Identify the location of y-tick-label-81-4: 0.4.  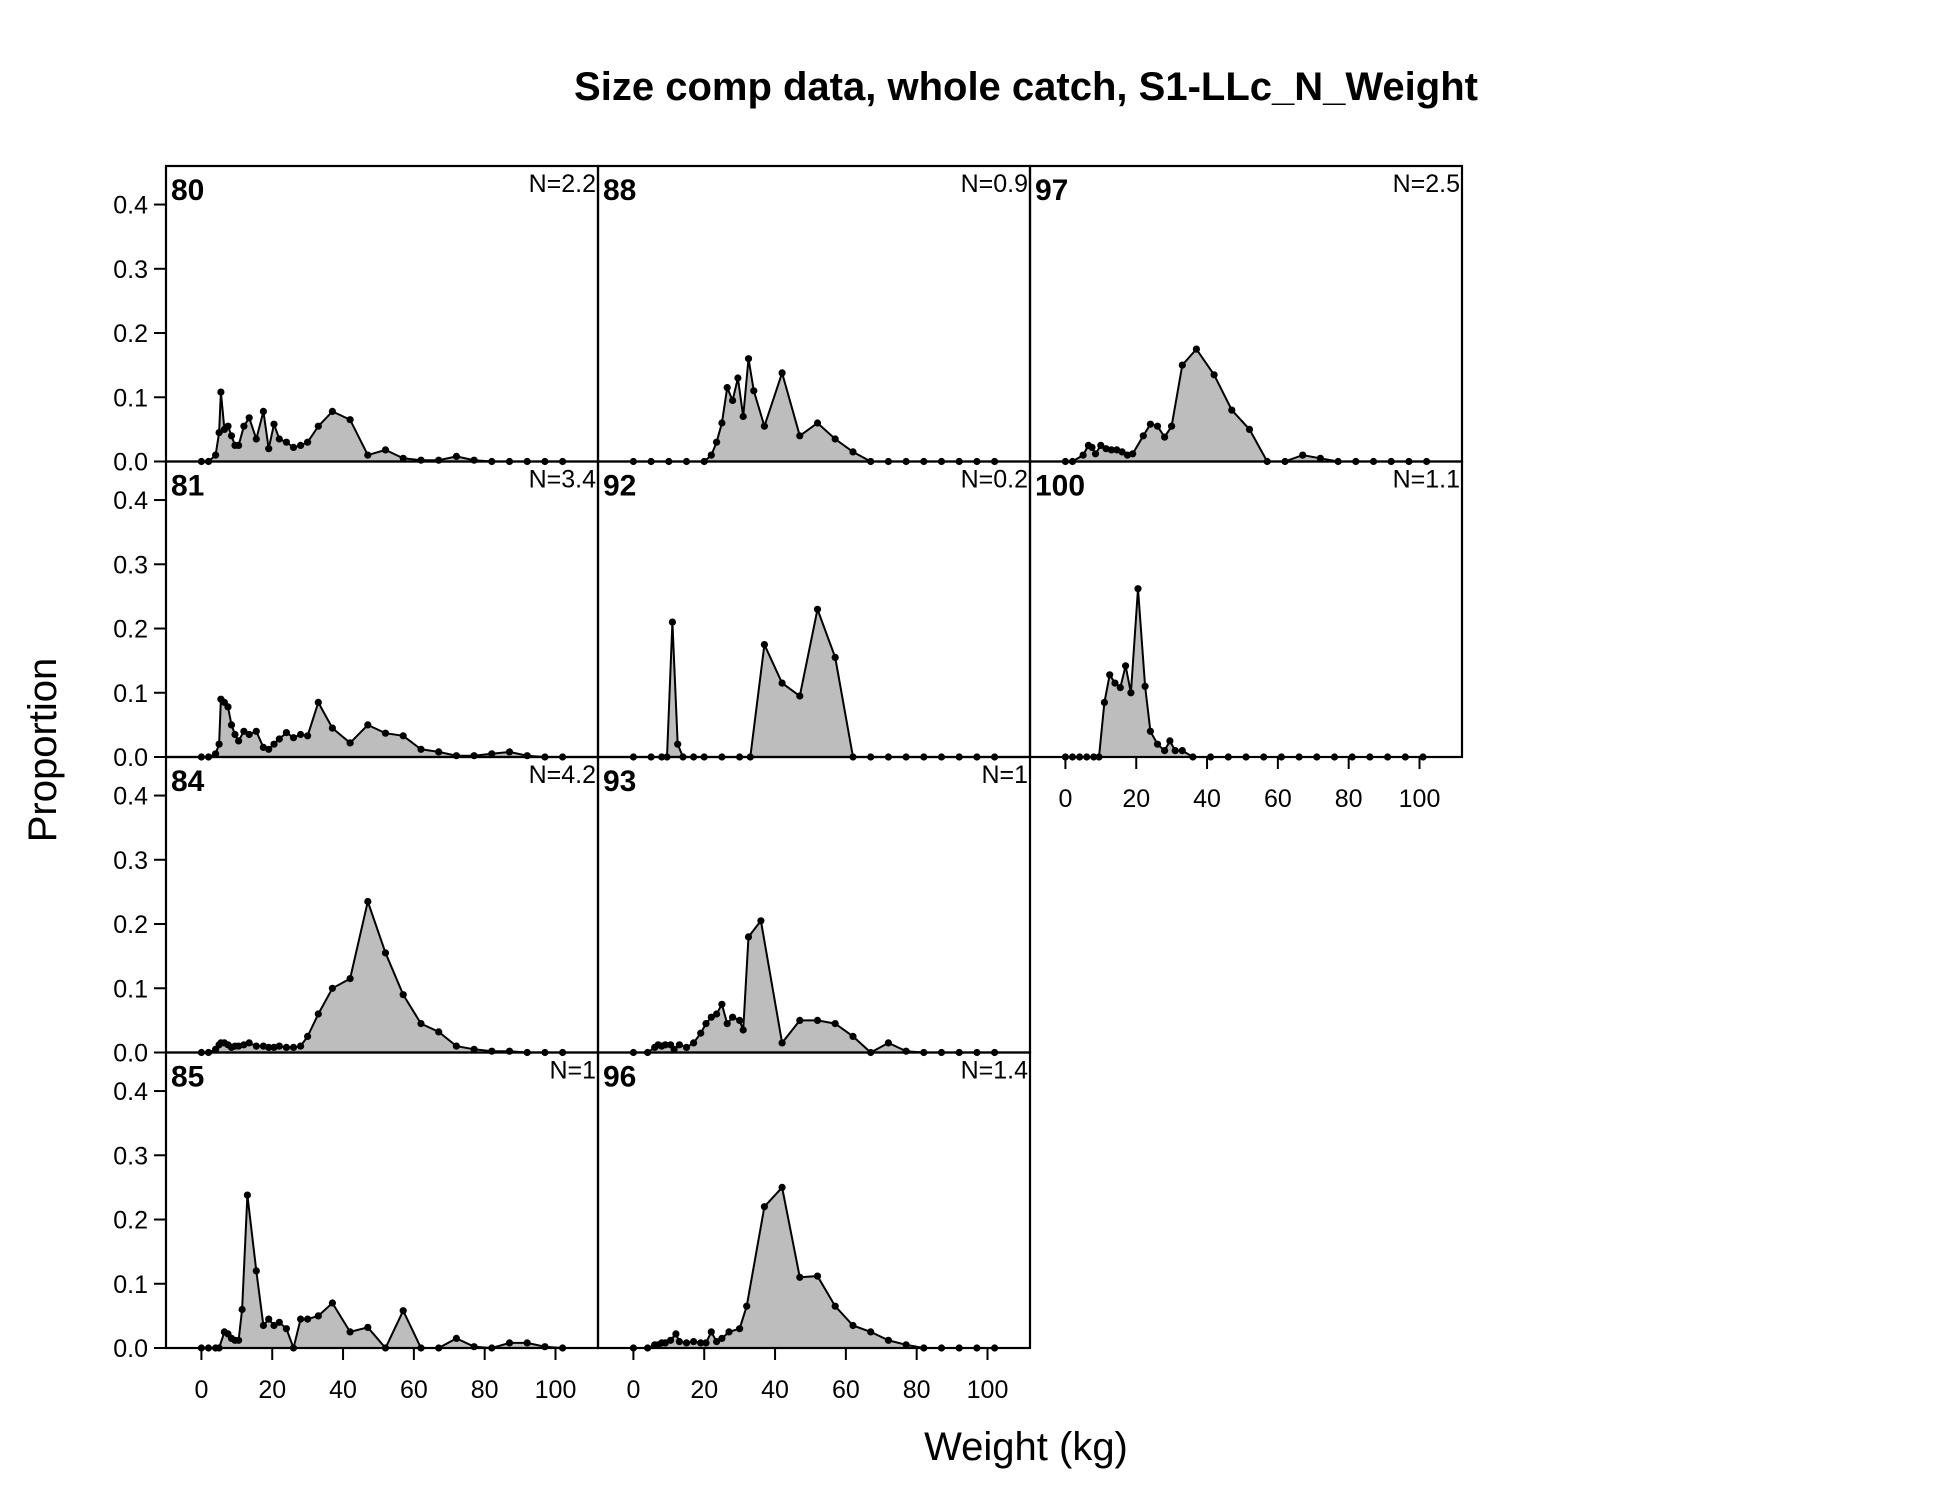
(130, 501).